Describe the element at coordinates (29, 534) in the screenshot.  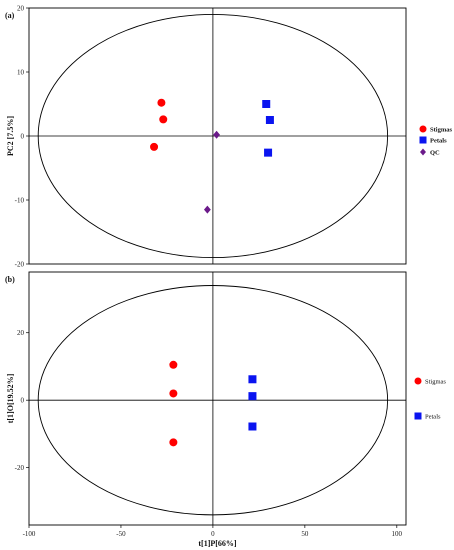
I see `x-tick-label: -100` at that location.